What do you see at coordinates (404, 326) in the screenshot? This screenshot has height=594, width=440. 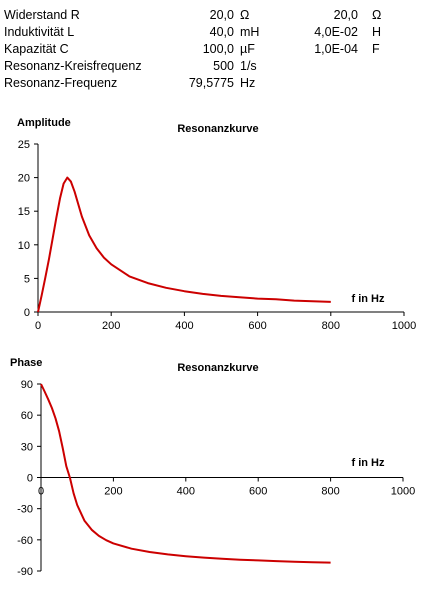 I see `amplitude-x-tick-label: 1000` at bounding box center [404, 326].